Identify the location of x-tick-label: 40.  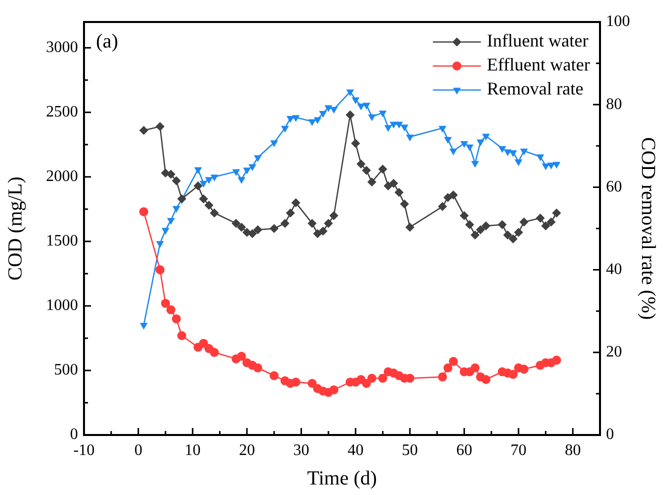
(356, 450).